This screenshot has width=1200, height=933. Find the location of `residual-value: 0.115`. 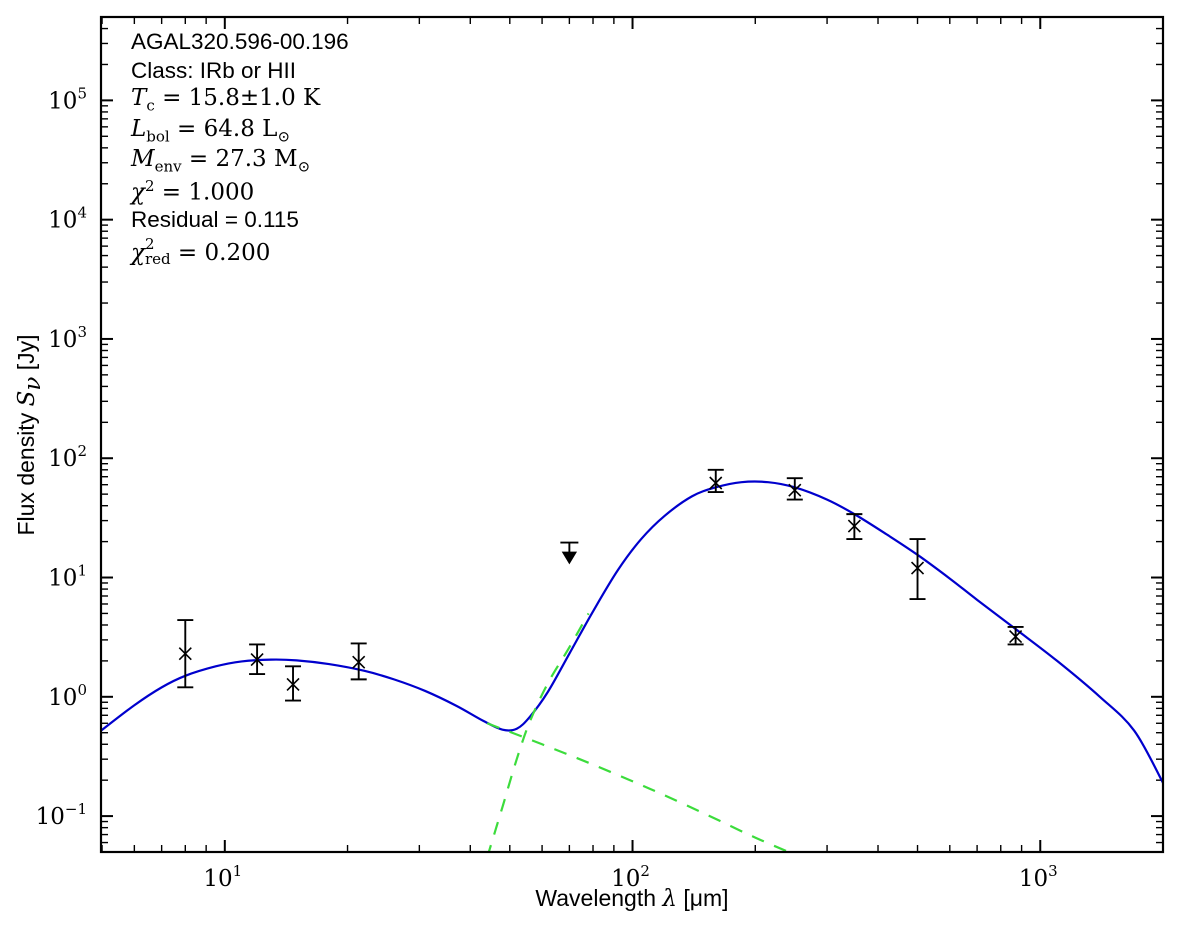

residual-value: 0.115 is located at coordinates (271, 220).